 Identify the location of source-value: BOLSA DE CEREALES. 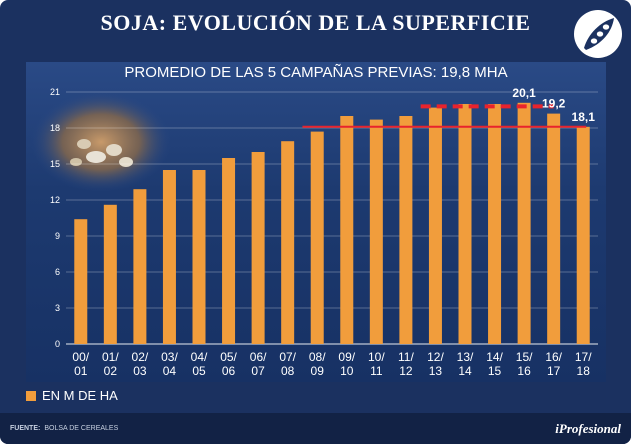
(81, 428).